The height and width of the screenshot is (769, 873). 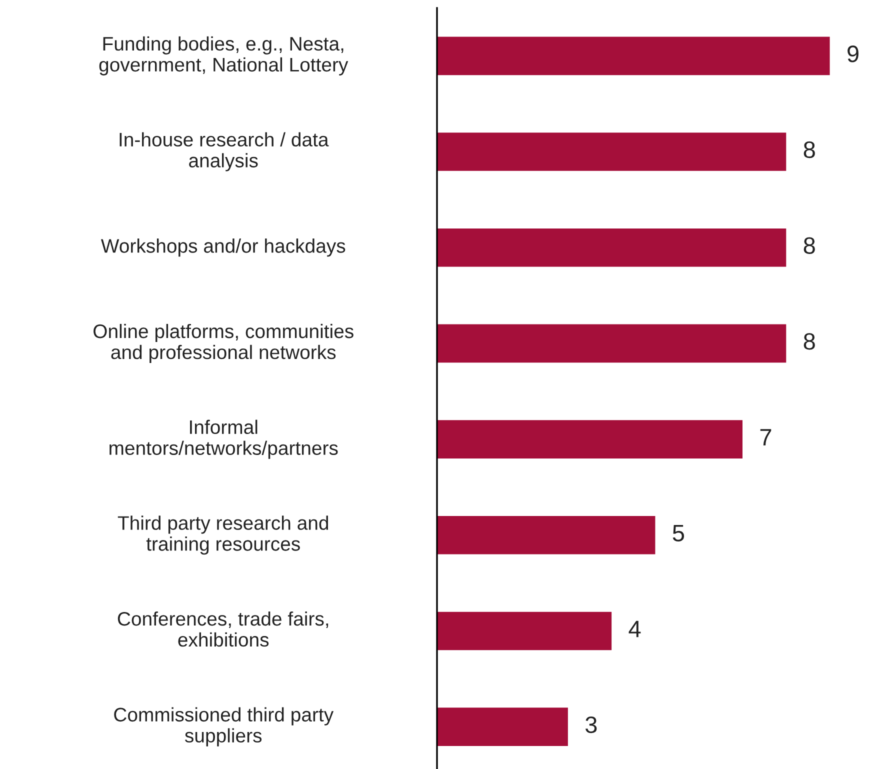 What do you see at coordinates (224, 439) in the screenshot?
I see `y-tick-label: Informal mentors/networks/partners` at bounding box center [224, 439].